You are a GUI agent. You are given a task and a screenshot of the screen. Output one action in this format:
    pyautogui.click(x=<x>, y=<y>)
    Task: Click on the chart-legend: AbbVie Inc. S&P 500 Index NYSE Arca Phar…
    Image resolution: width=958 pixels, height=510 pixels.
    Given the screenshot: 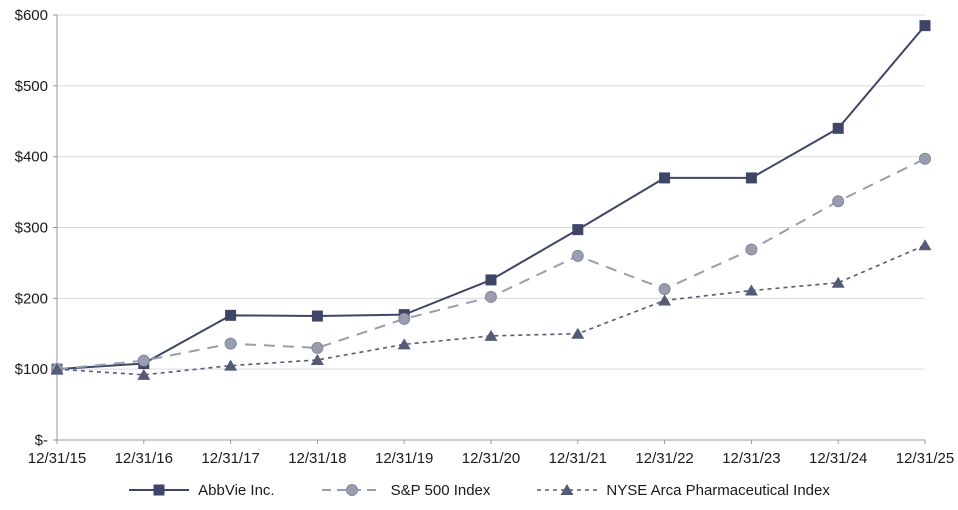 What is the action you would take?
    pyautogui.click(x=479, y=490)
    